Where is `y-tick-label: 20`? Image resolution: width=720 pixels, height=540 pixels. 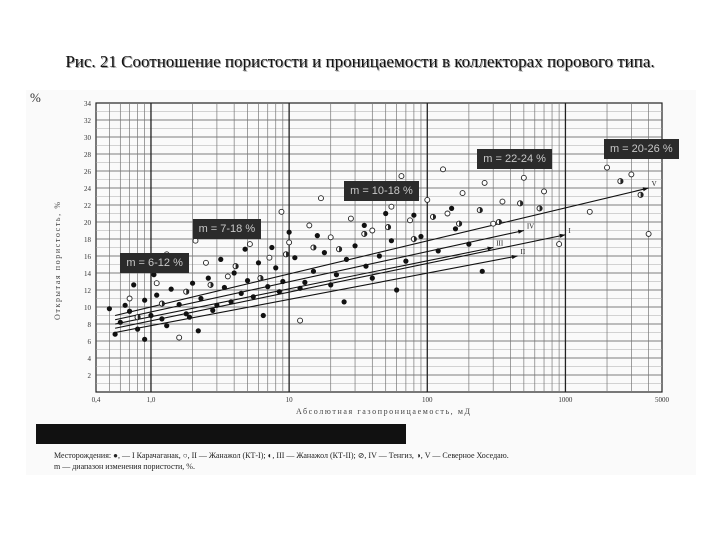
y-tick-label: 20 is located at coordinates (88, 223).